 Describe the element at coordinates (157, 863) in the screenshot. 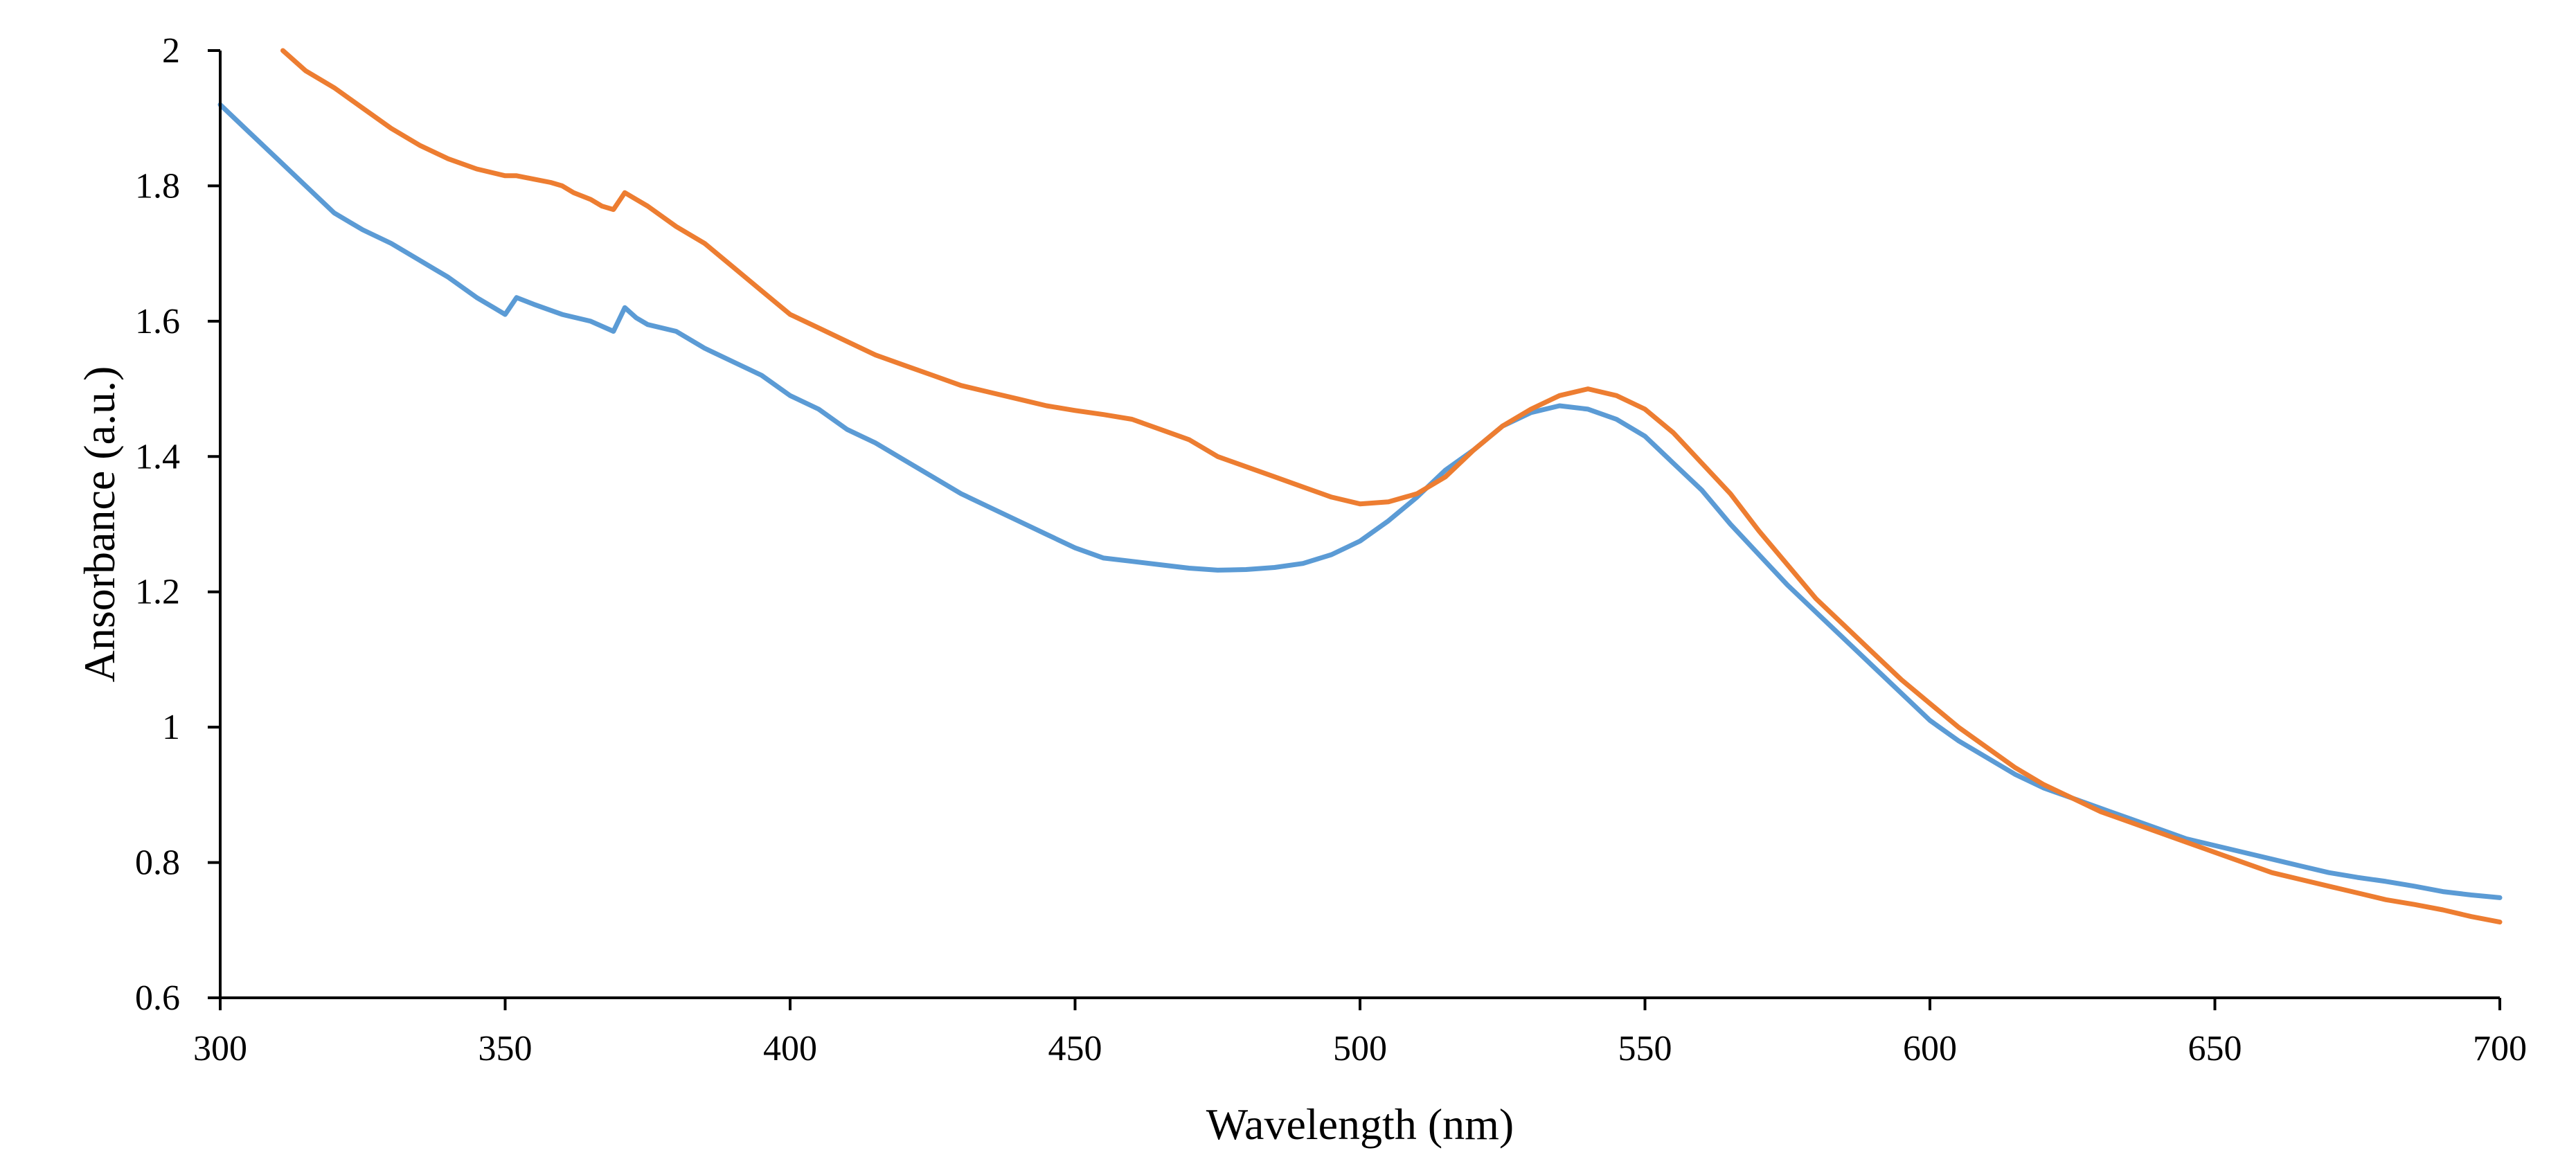

I see `y-tick-label: 0.8` at that location.